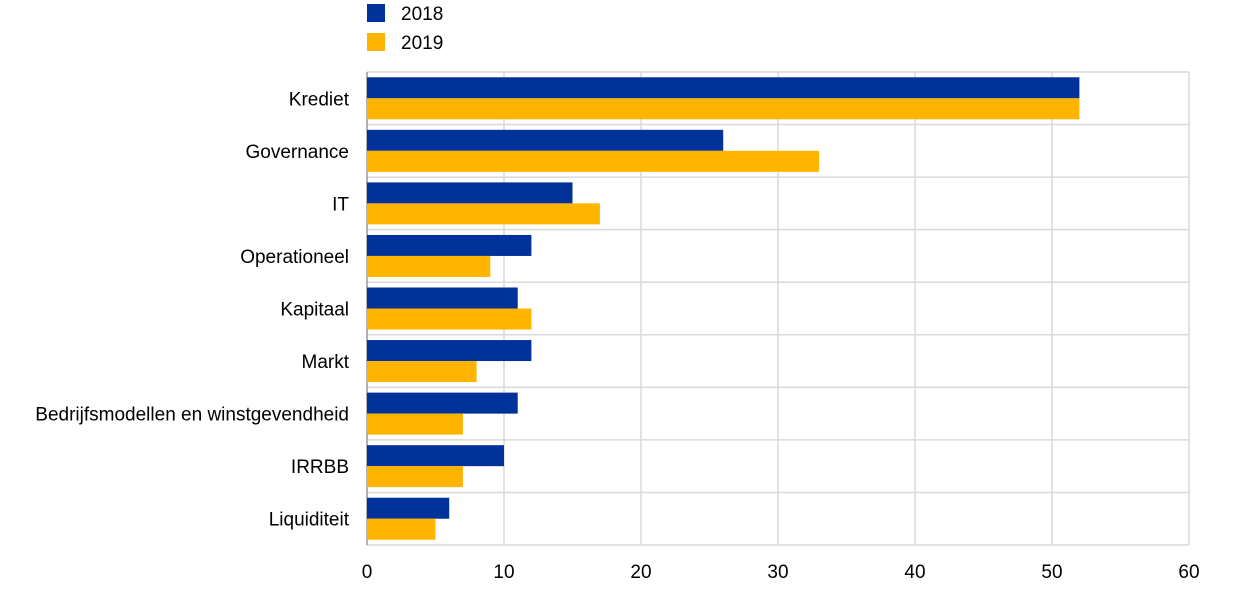 This screenshot has height=590, width=1240. What do you see at coordinates (1051, 572) in the screenshot?
I see `x-tick-label: 50` at bounding box center [1051, 572].